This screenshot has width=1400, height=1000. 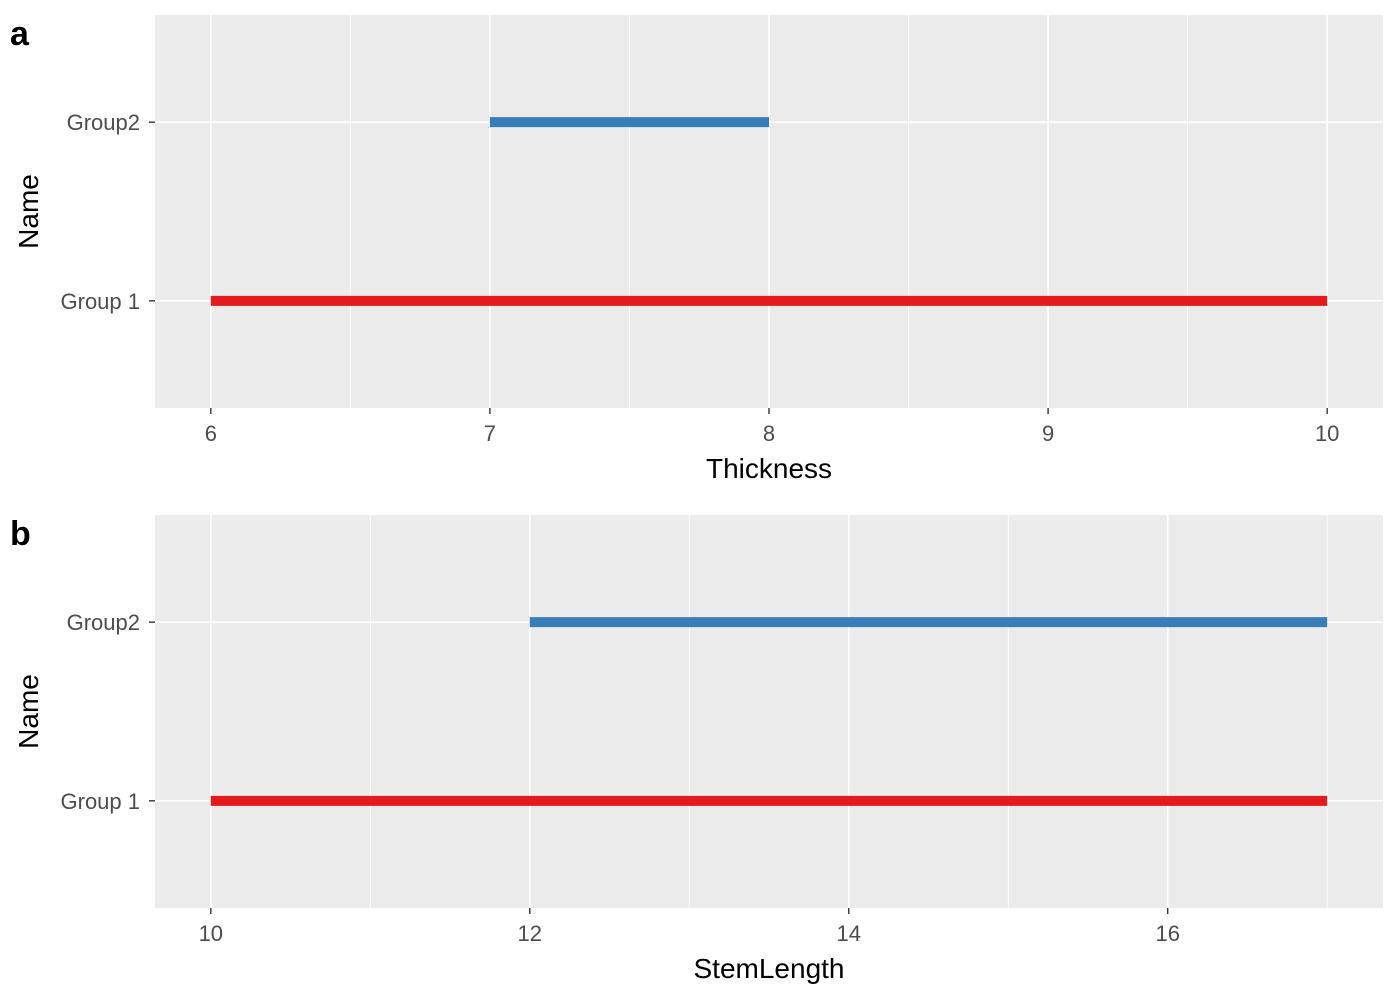 I want to click on panel-b-x-tick-label: 16, so click(x=1167, y=933).